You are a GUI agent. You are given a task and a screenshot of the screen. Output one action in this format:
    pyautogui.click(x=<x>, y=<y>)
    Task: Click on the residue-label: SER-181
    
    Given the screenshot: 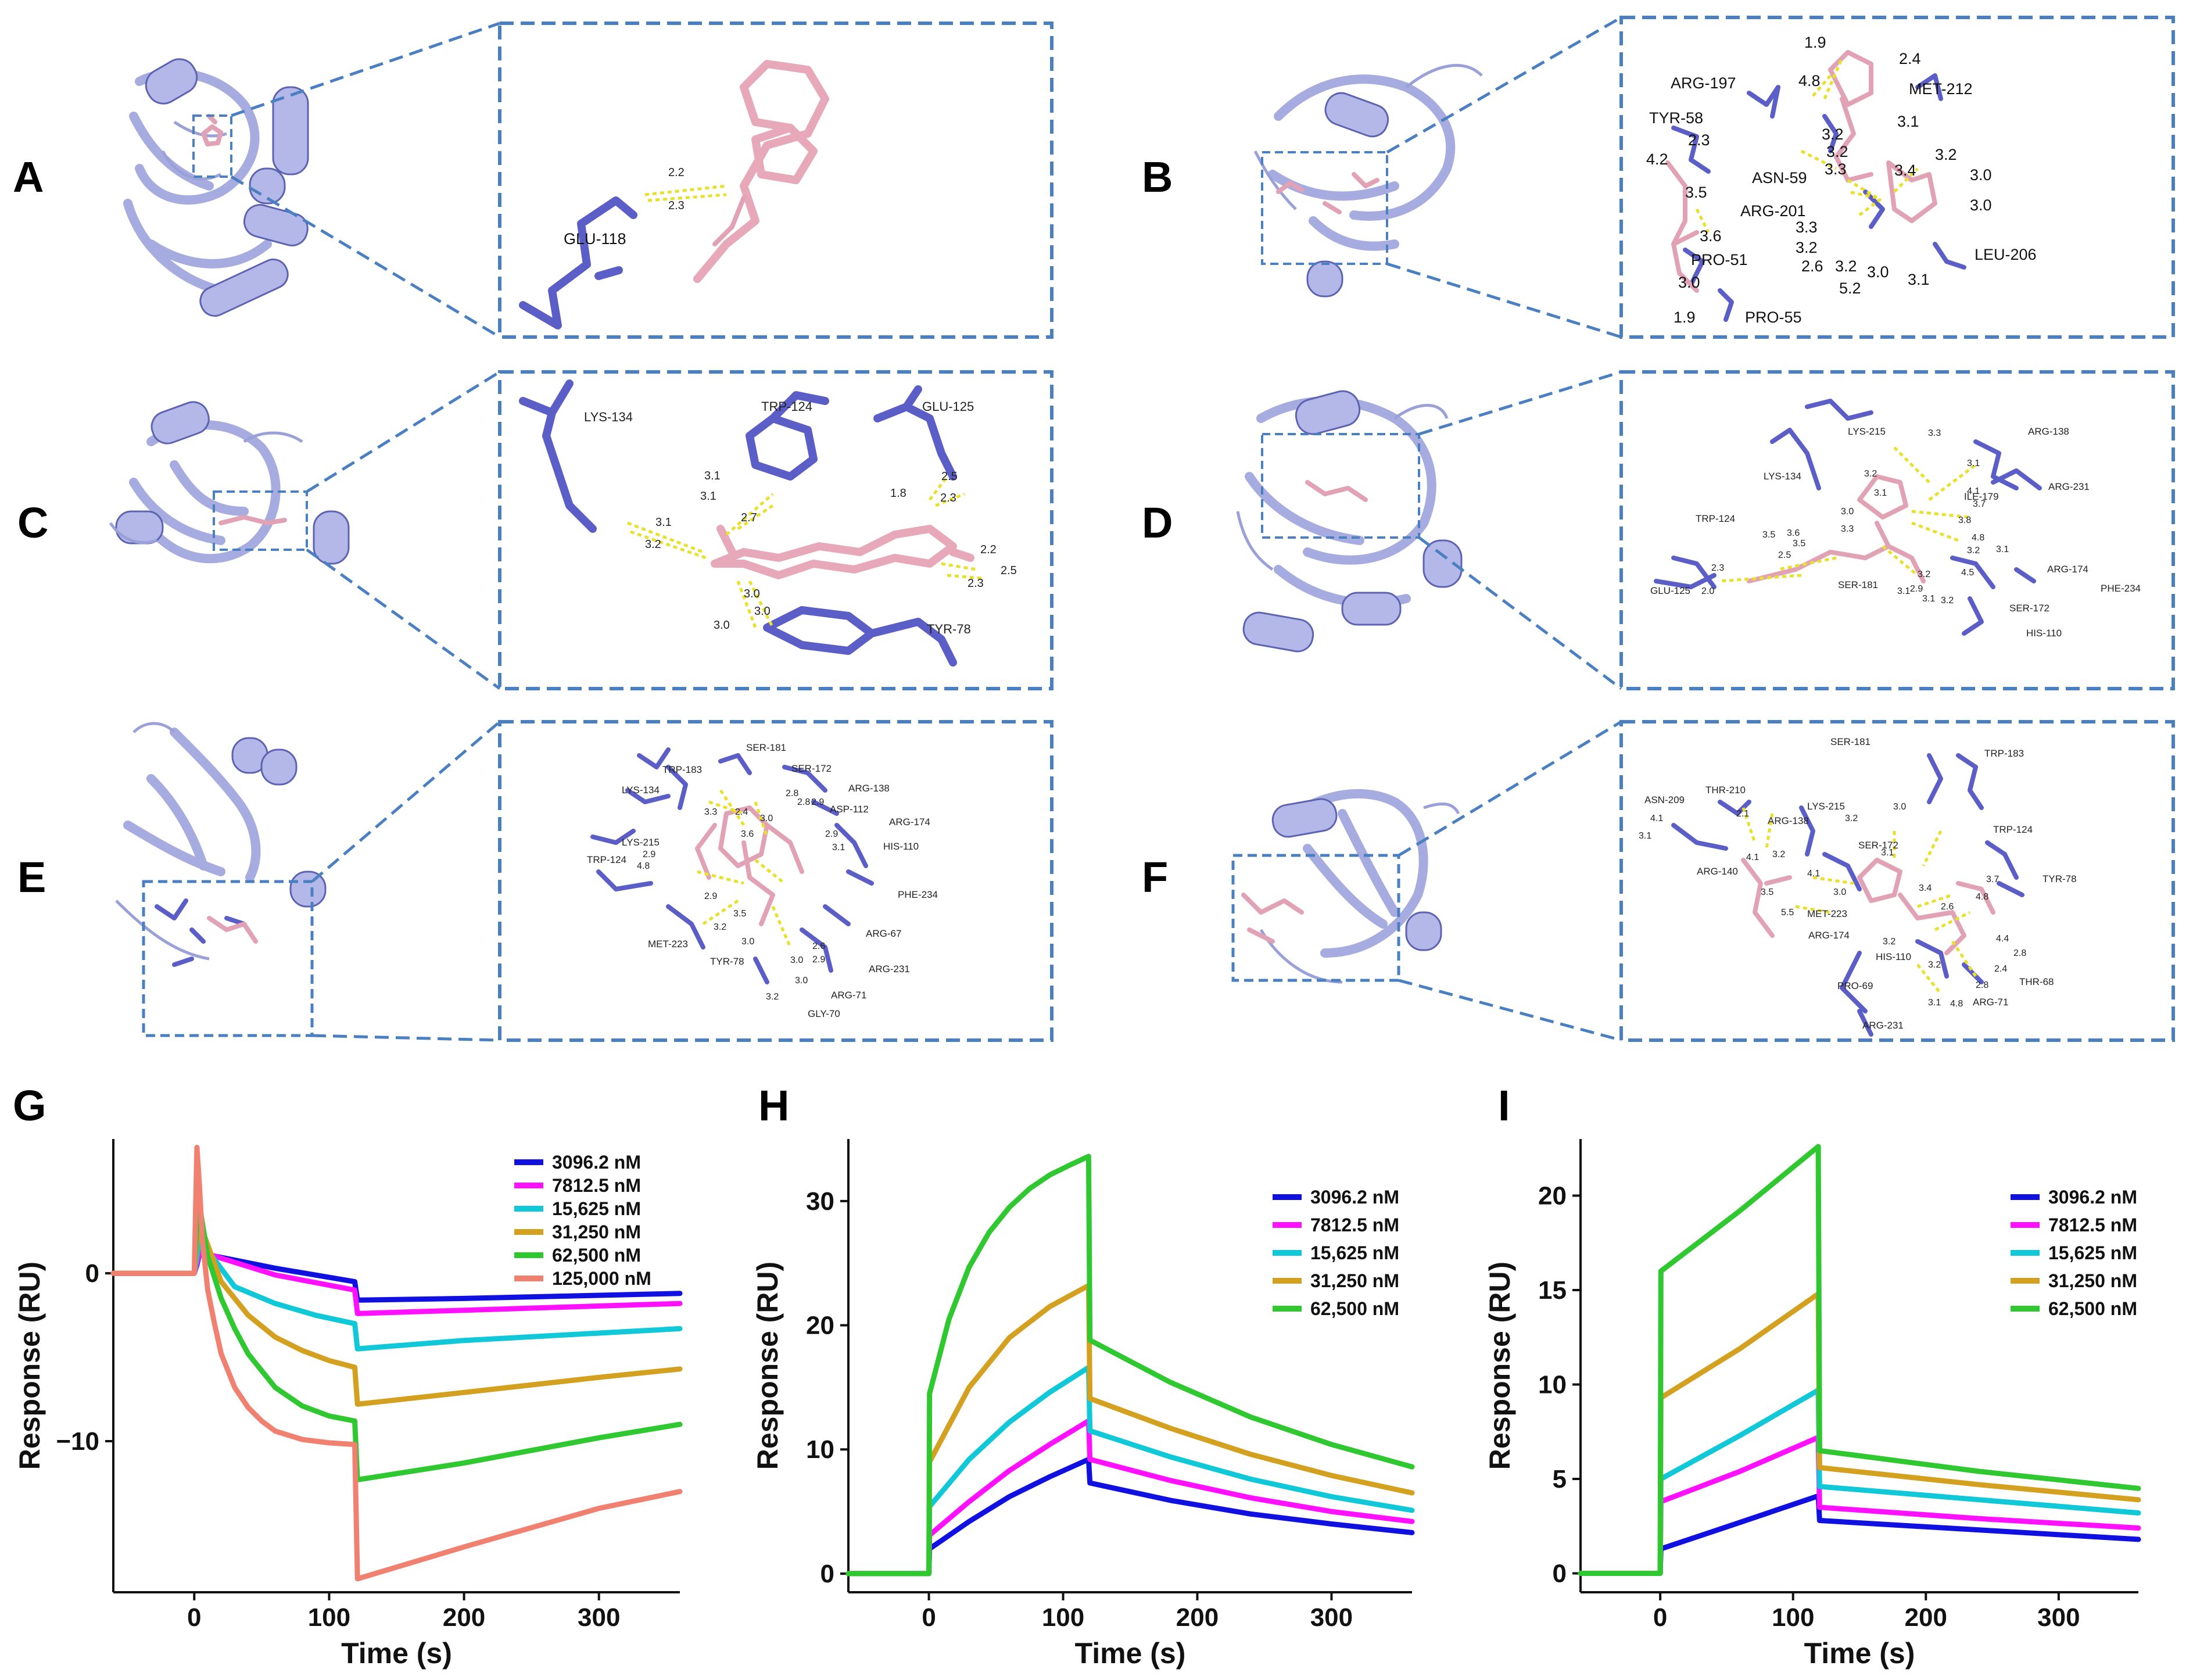 What is the action you would take?
    pyautogui.click(x=1858, y=584)
    